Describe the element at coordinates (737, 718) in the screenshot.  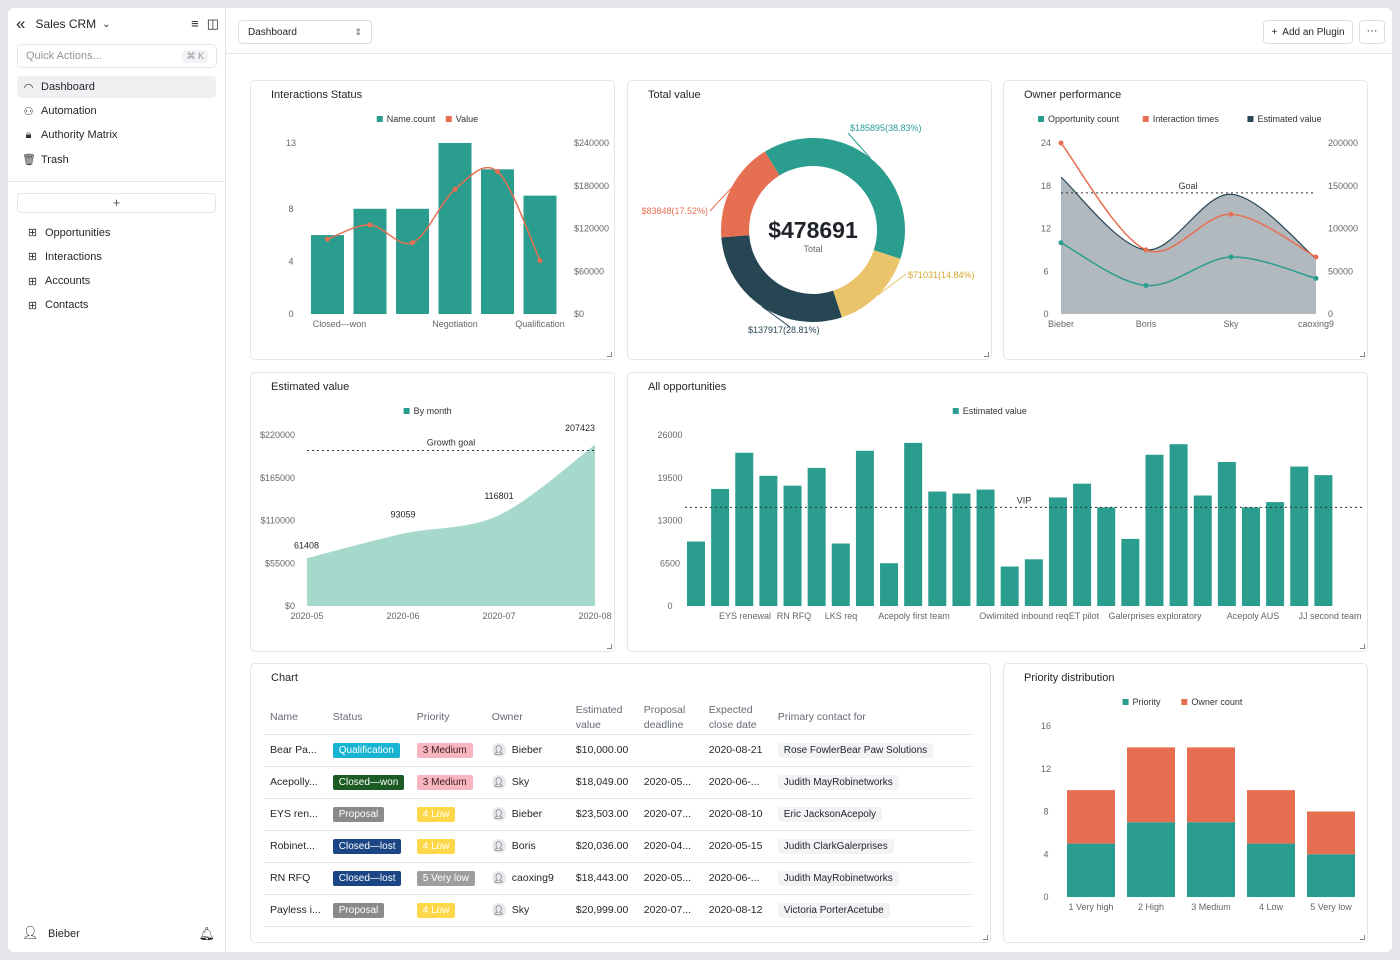
I see `column-header: Expected close date` at that location.